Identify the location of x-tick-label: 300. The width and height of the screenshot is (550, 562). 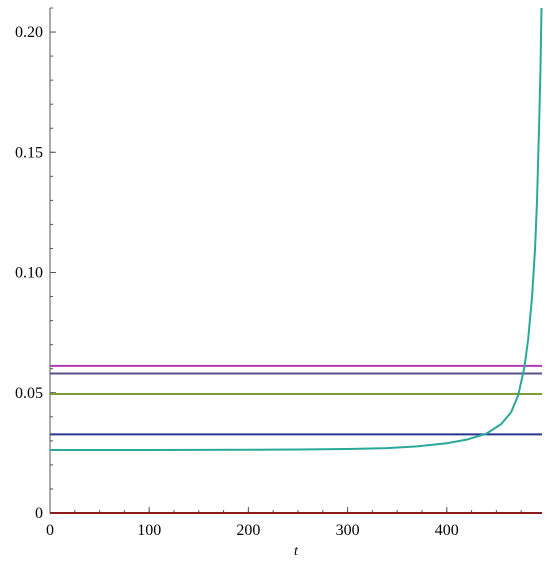
(348, 530).